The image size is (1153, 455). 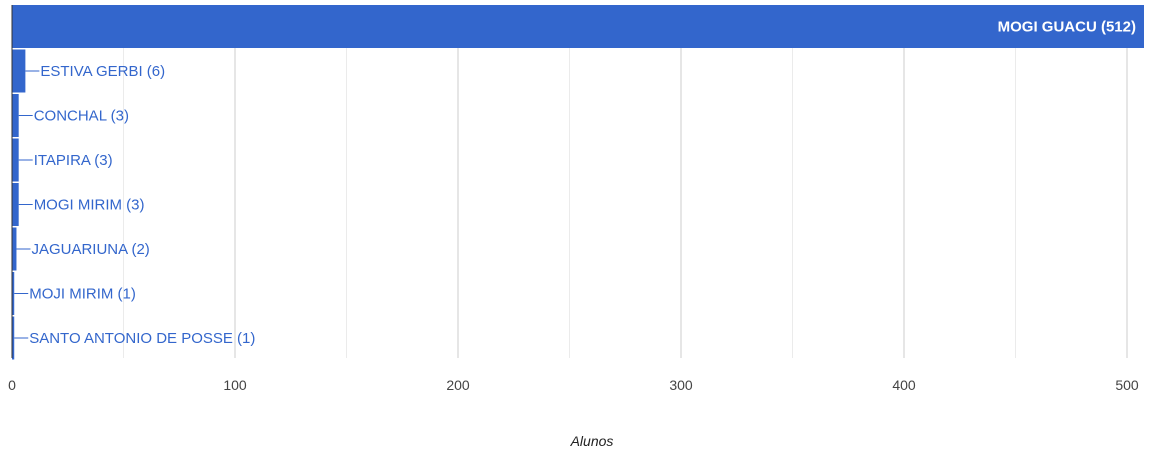 What do you see at coordinates (681, 385) in the screenshot?
I see `x-tick-label: 300` at bounding box center [681, 385].